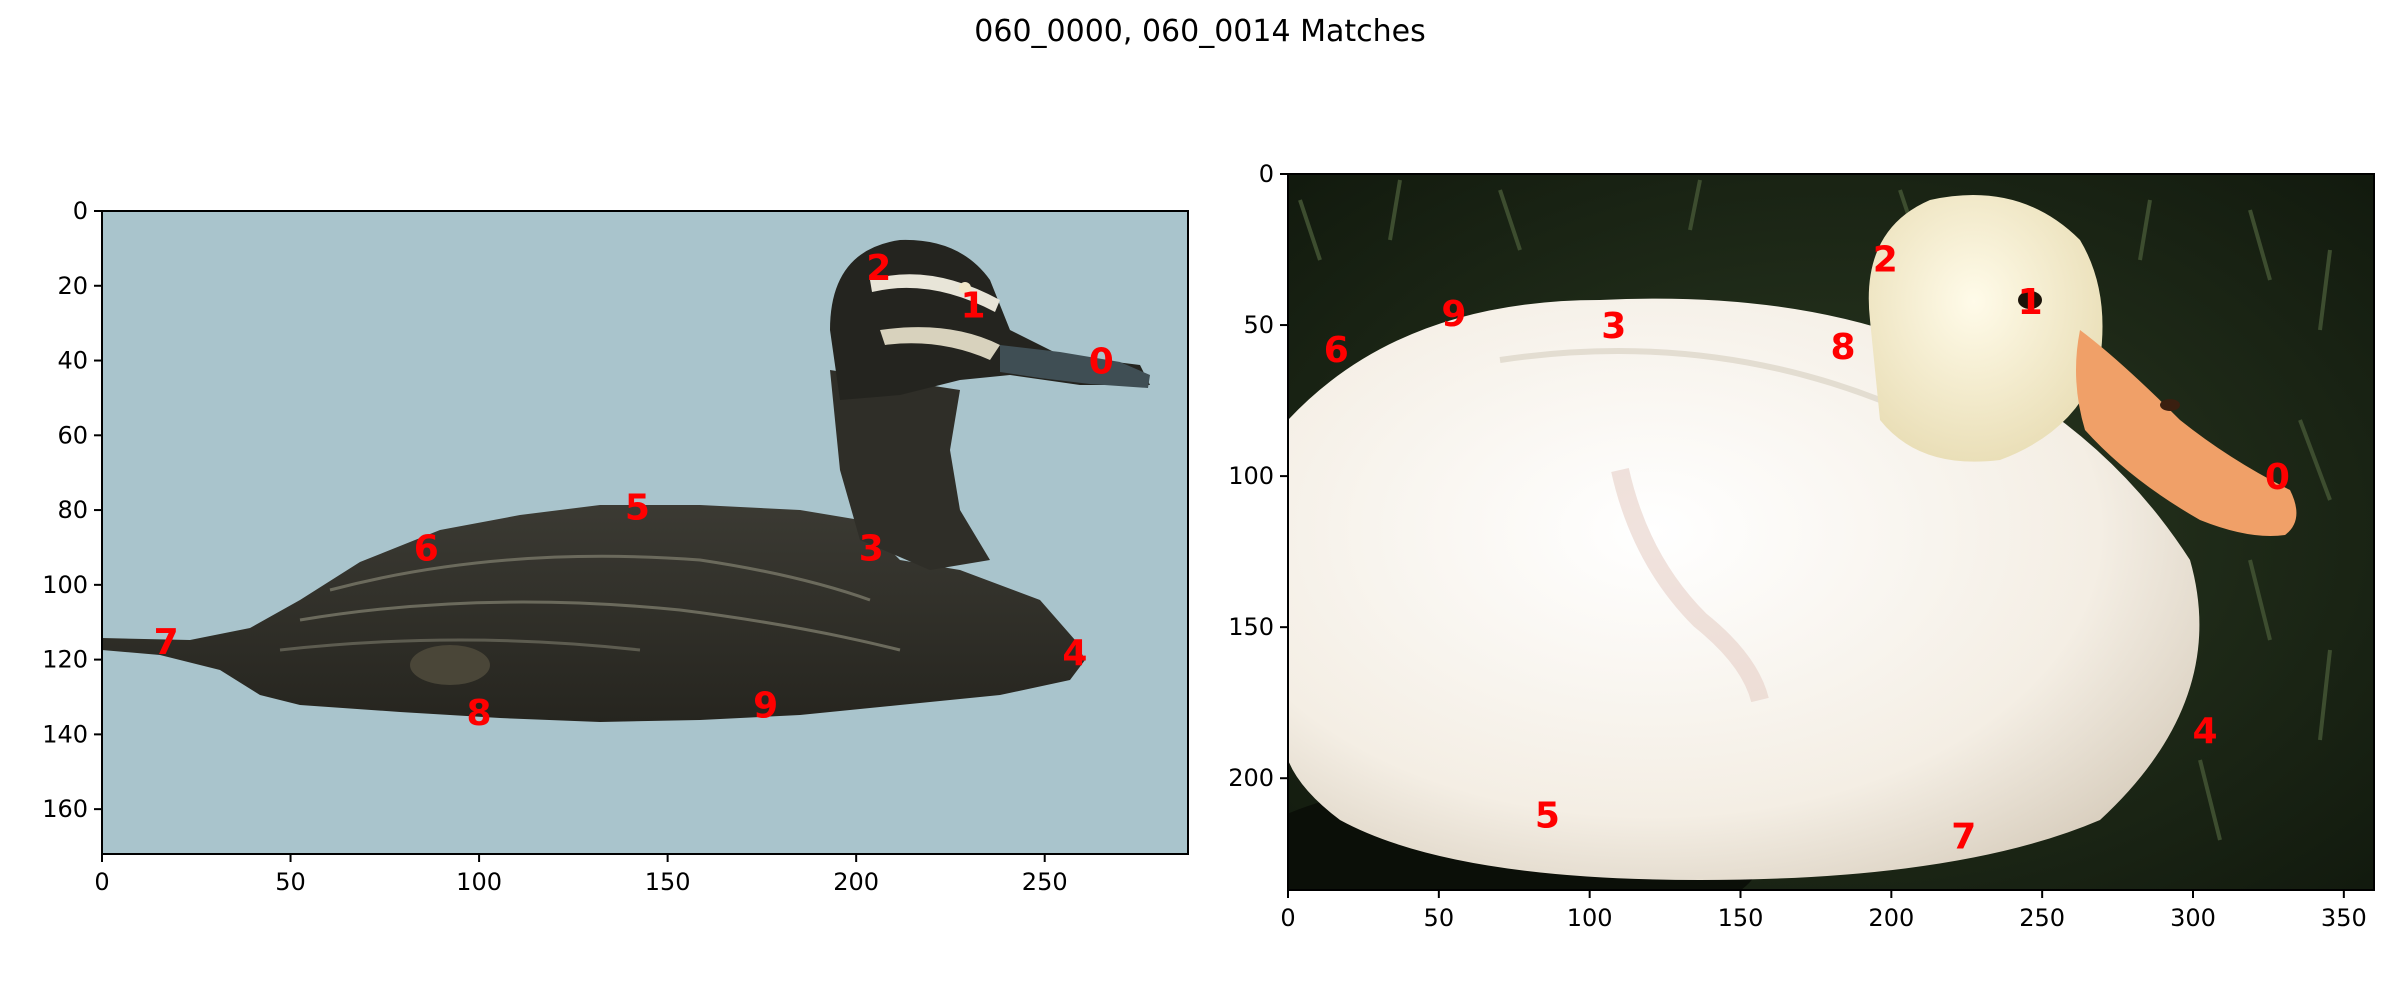 The image size is (2400, 1000). What do you see at coordinates (1823, 911) in the screenshot?
I see `right-x-axis: 0 50 100 150 200 250 300 350` at bounding box center [1823, 911].